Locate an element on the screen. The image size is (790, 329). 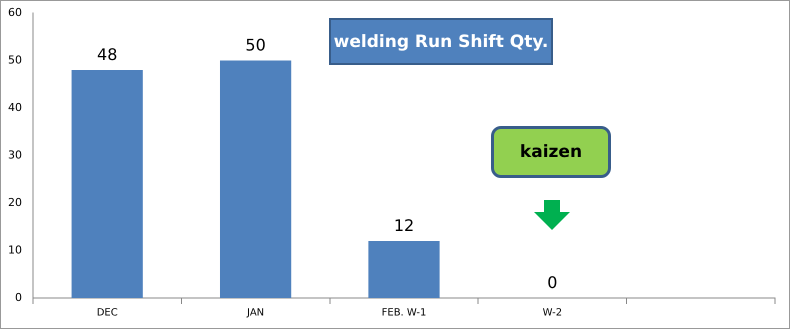
x-tick-label: DEC is located at coordinates (107, 313).